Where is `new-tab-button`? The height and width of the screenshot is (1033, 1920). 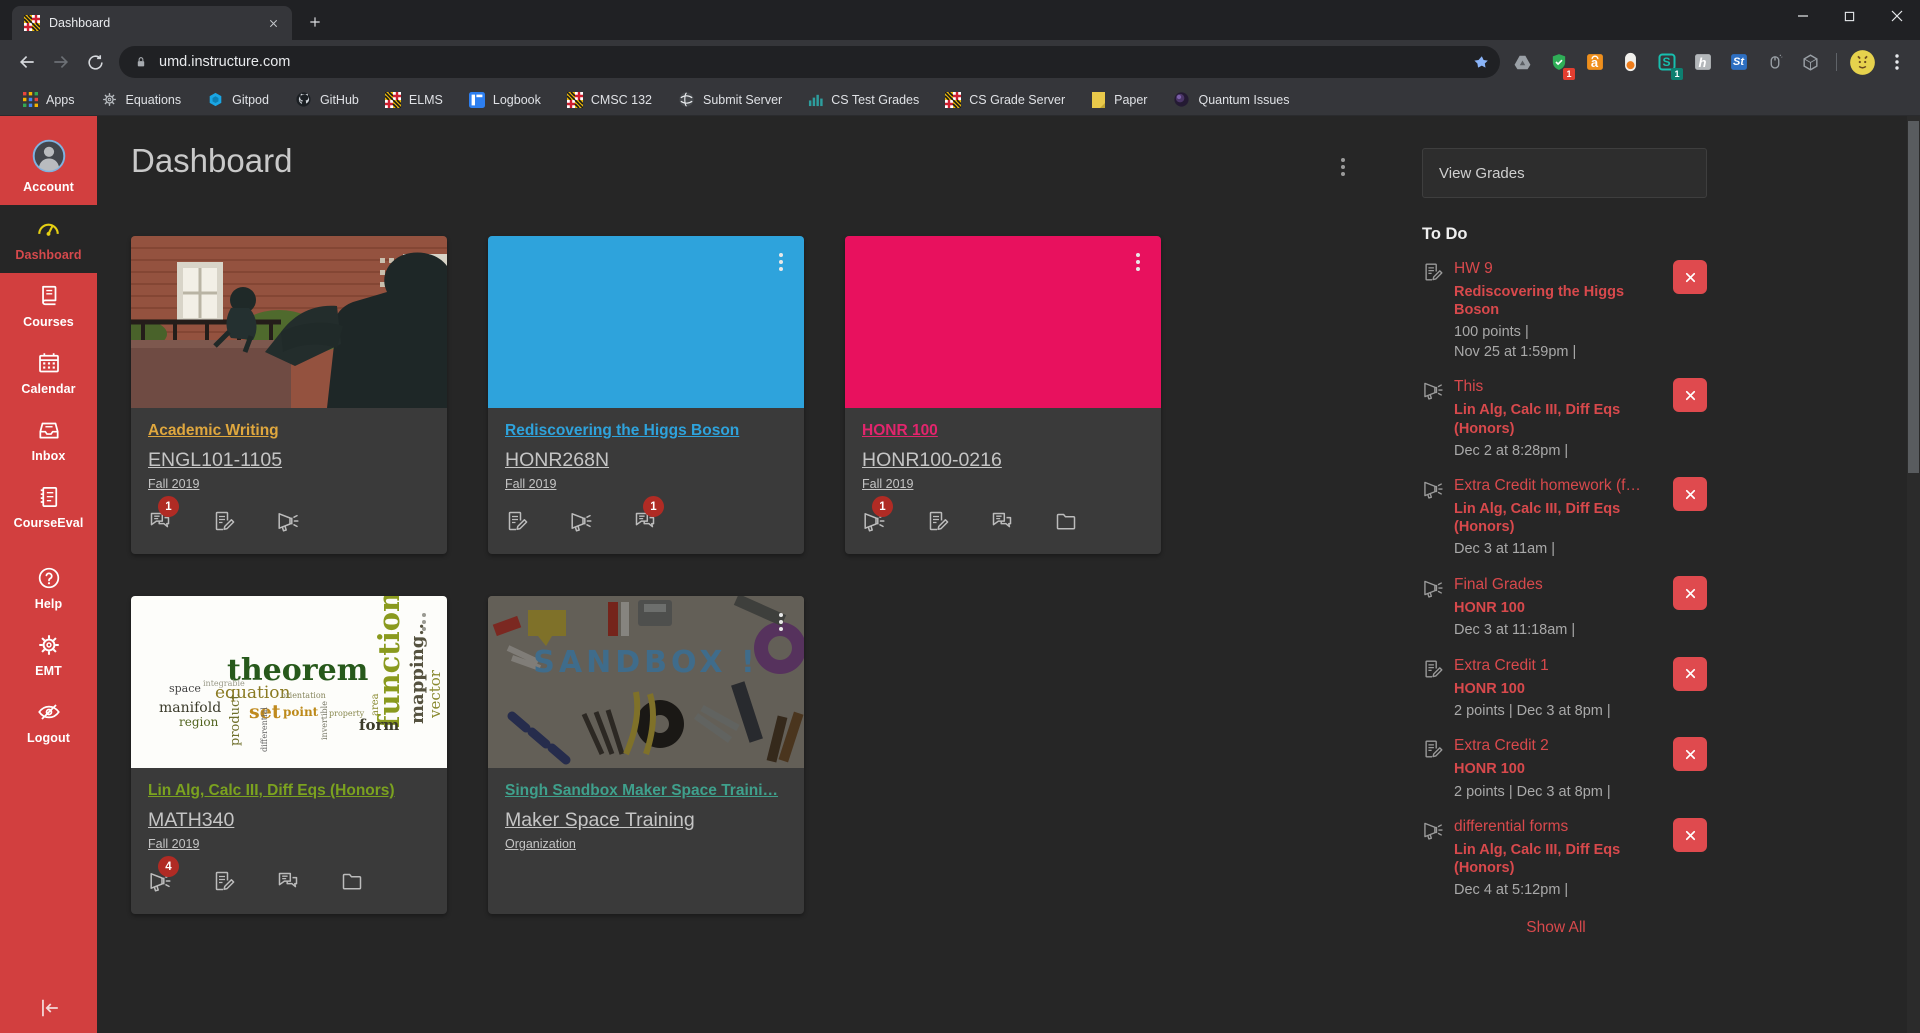 new-tab-button is located at coordinates (315, 22).